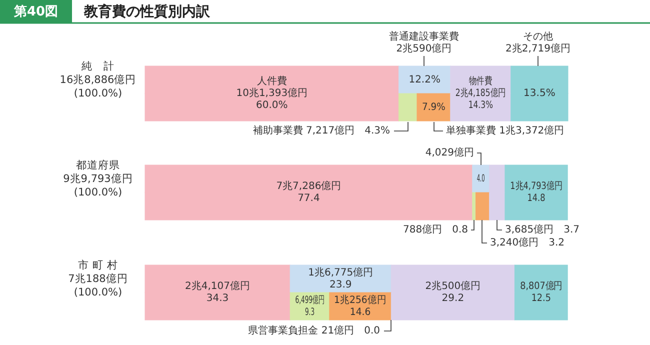 Image resolution: width=650 pixels, height=345 pixels. Describe the element at coordinates (541, 292) in the screenshot. I see `data-label: 8,807億円 12.5` at that location.